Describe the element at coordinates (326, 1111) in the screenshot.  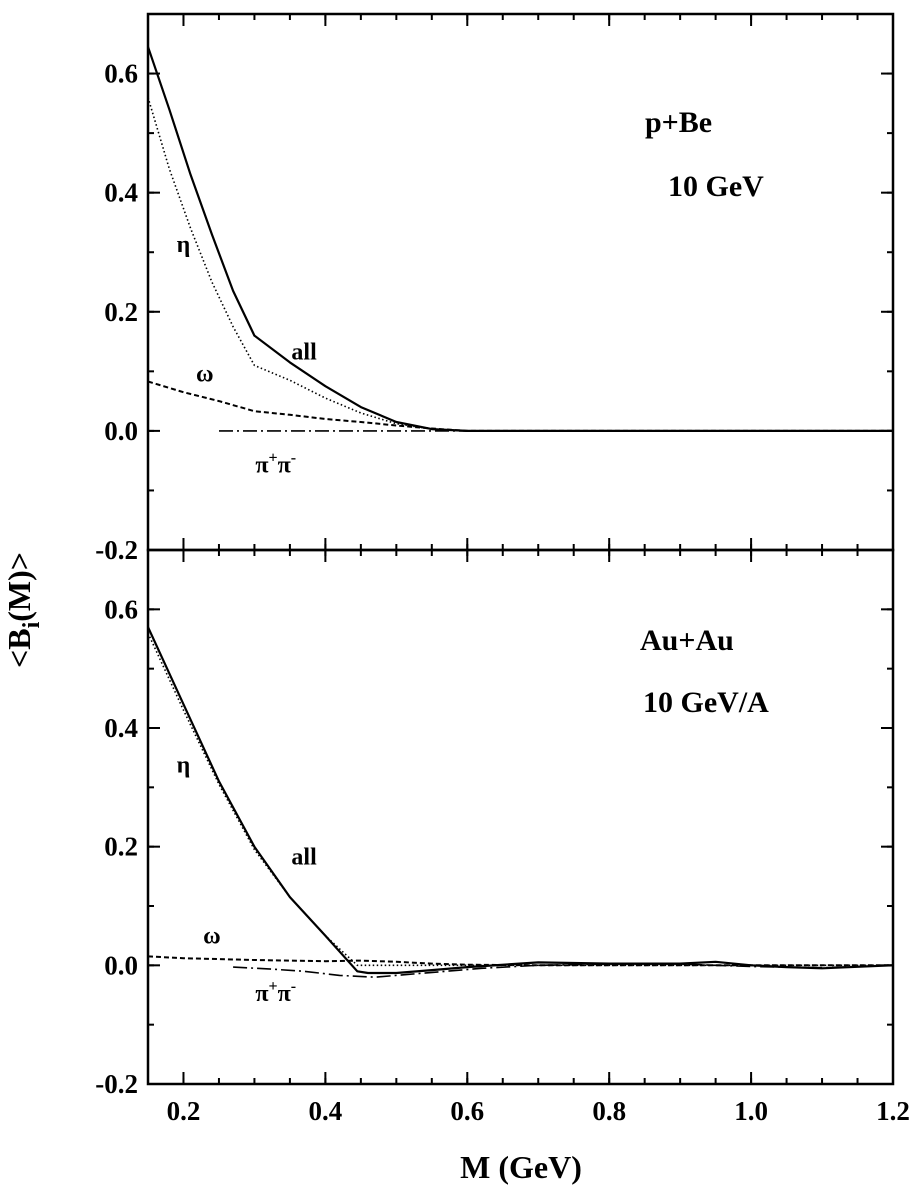
I see `x-tick-label: 0.4` at that location.